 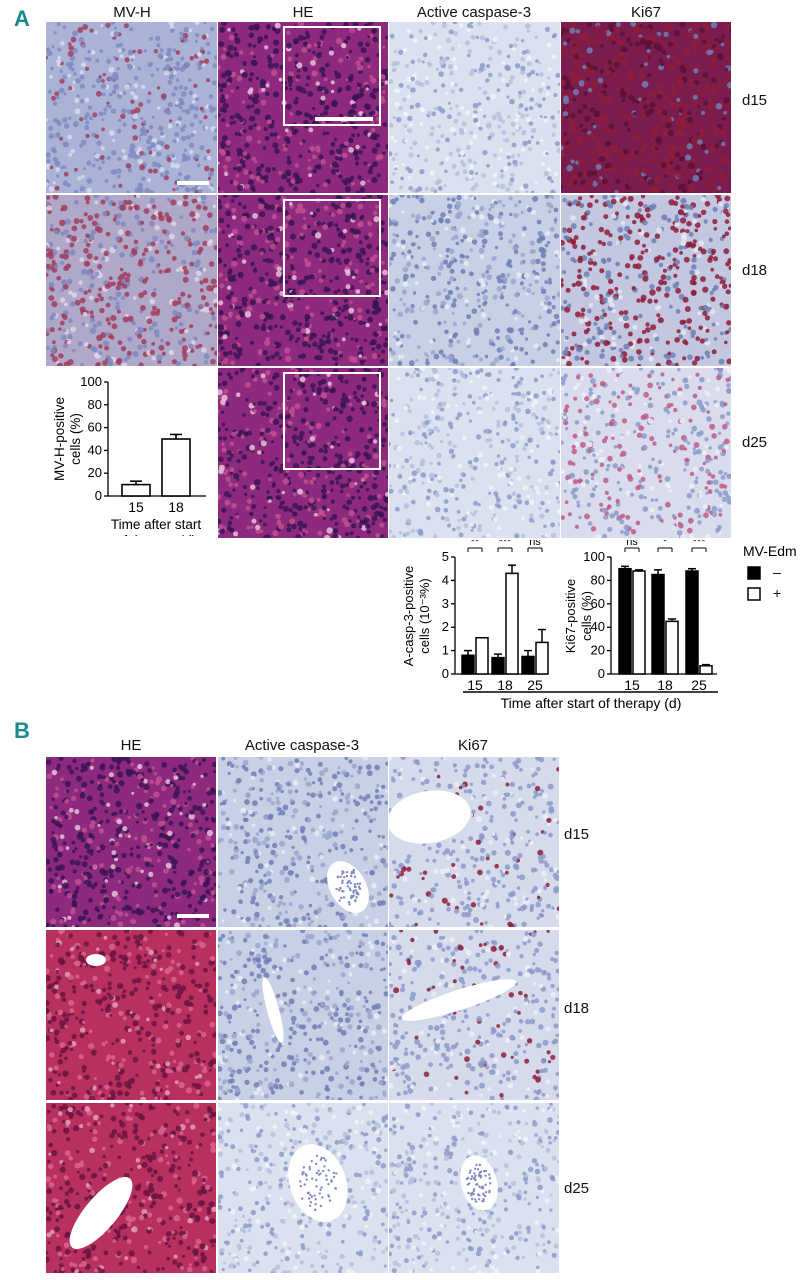 What do you see at coordinates (408, 616) in the screenshot?
I see `c2-ylabel-line1: A-casp-3-positive` at bounding box center [408, 616].